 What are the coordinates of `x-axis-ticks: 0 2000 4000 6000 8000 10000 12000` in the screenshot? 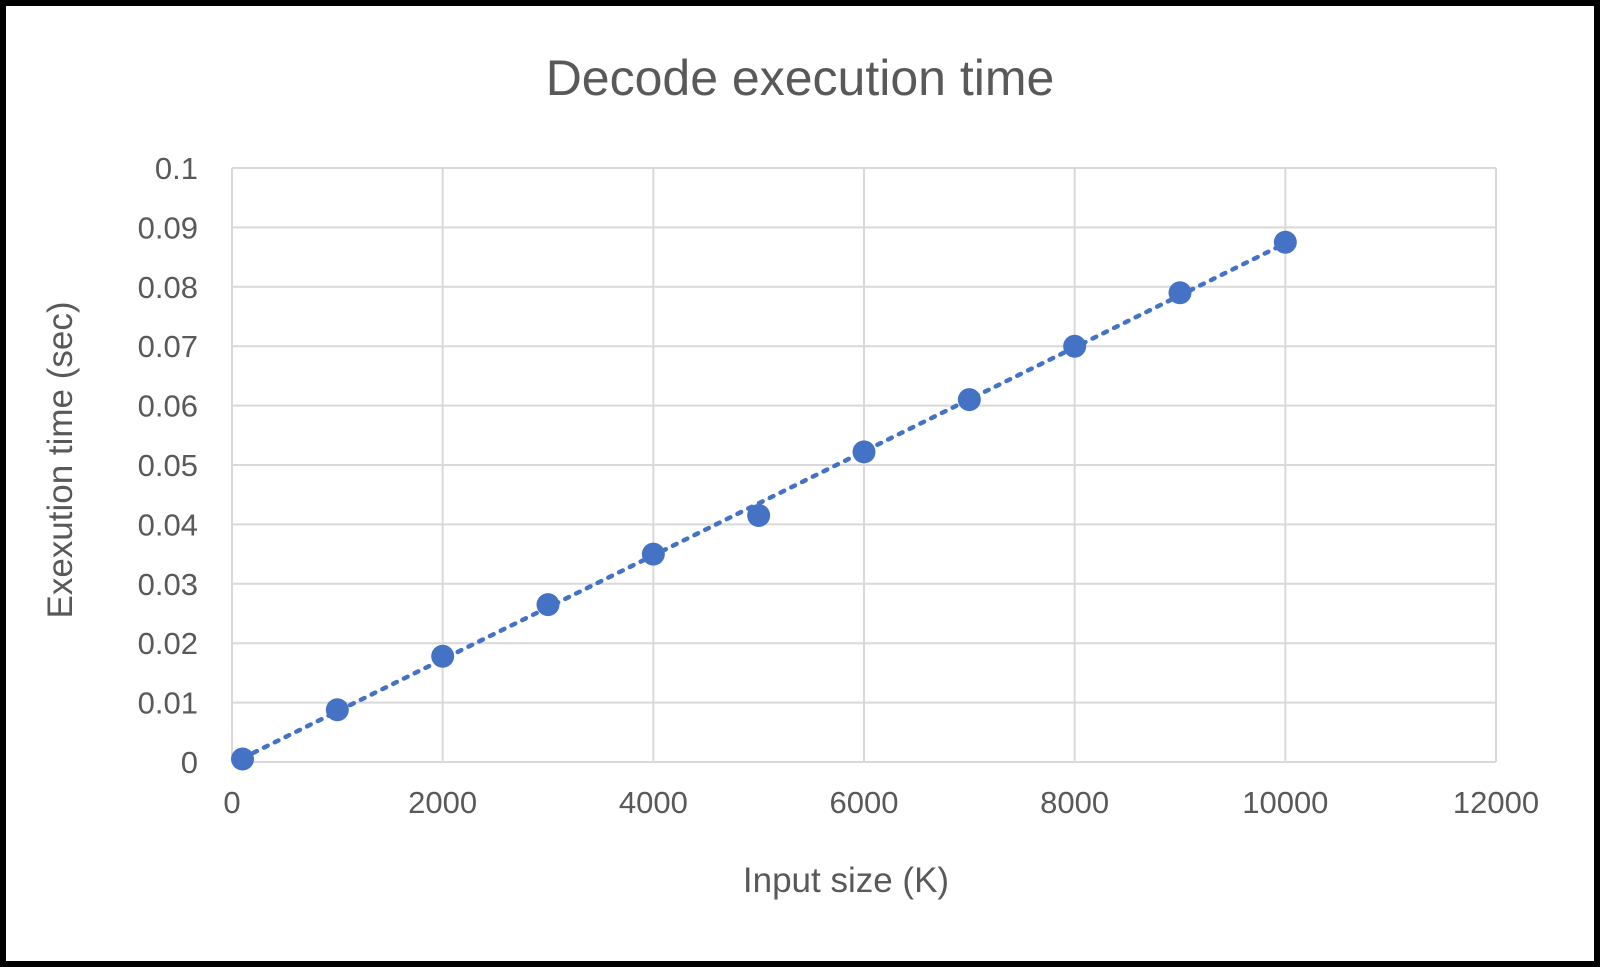 It's located at (881, 802).